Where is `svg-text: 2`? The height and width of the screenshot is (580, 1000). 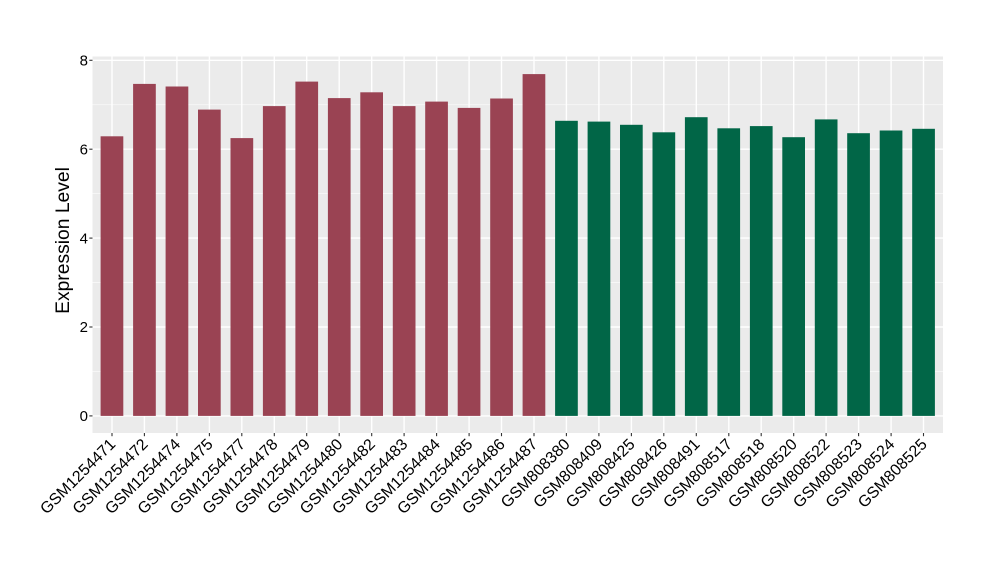
svg-text: 2 is located at coordinates (84, 327).